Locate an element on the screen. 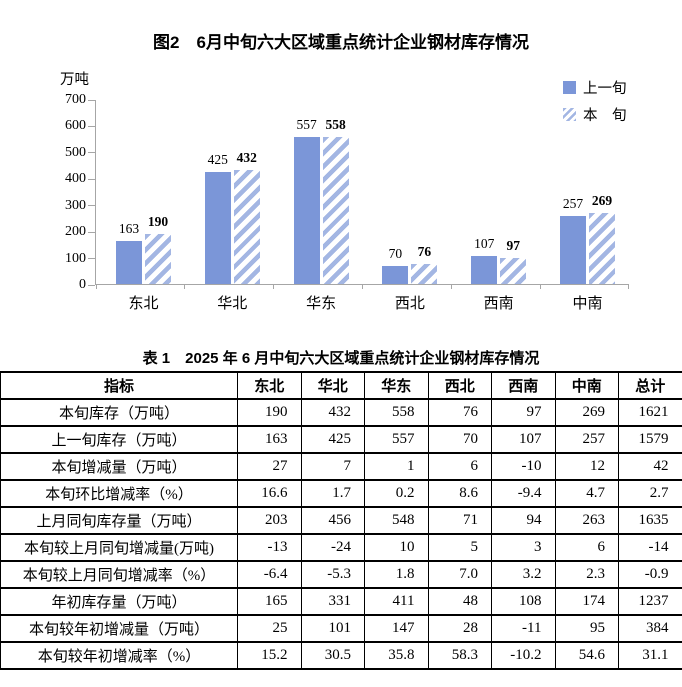 This screenshot has width=682, height=687. value-cell: -10.2 is located at coordinates (523, 655).